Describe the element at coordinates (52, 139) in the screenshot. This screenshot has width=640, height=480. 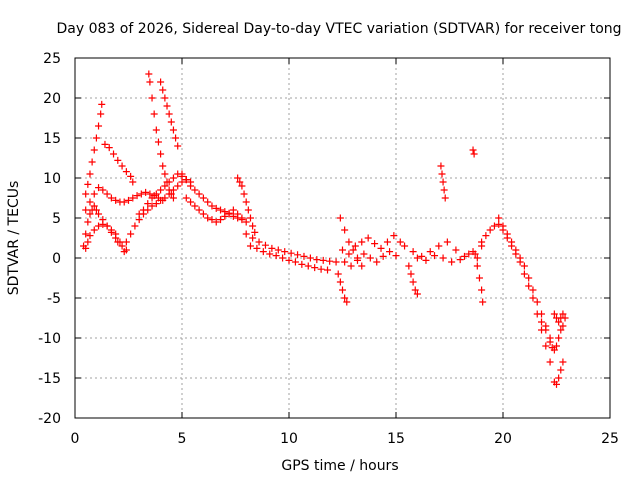
I see `y-tick-label: 15` at that location.